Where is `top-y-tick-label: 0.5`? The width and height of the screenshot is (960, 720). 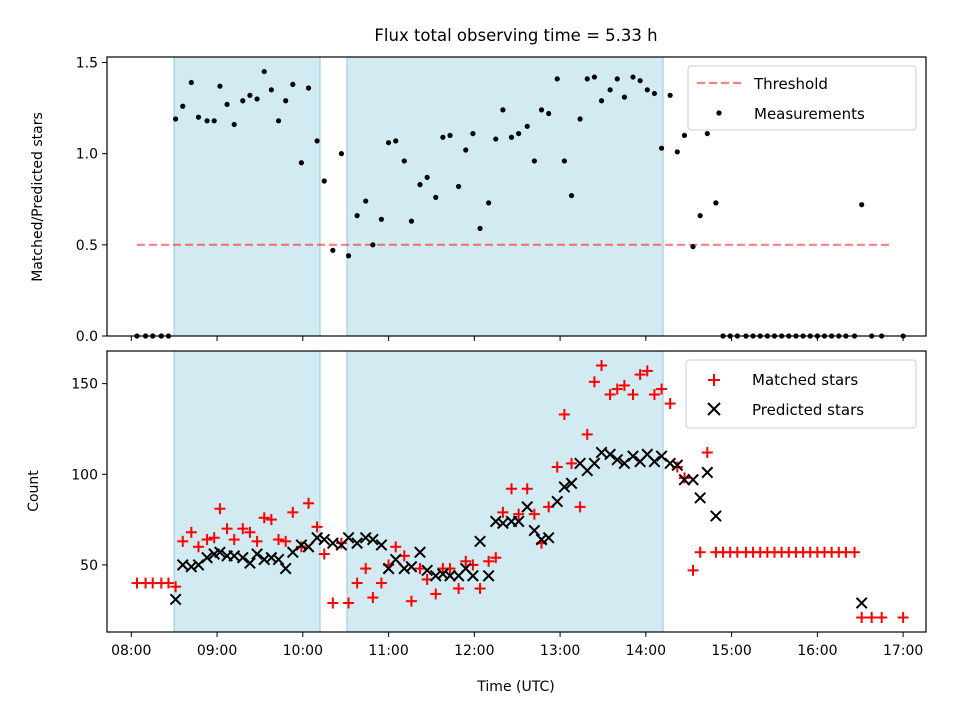 top-y-tick-label: 0.5 is located at coordinates (87, 246).